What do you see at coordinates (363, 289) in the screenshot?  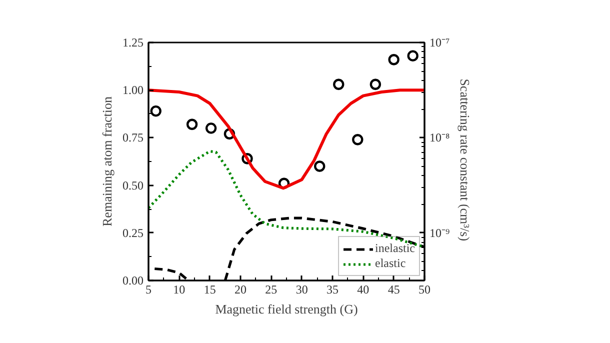 I see `x-tick-label: 40` at bounding box center [363, 289].